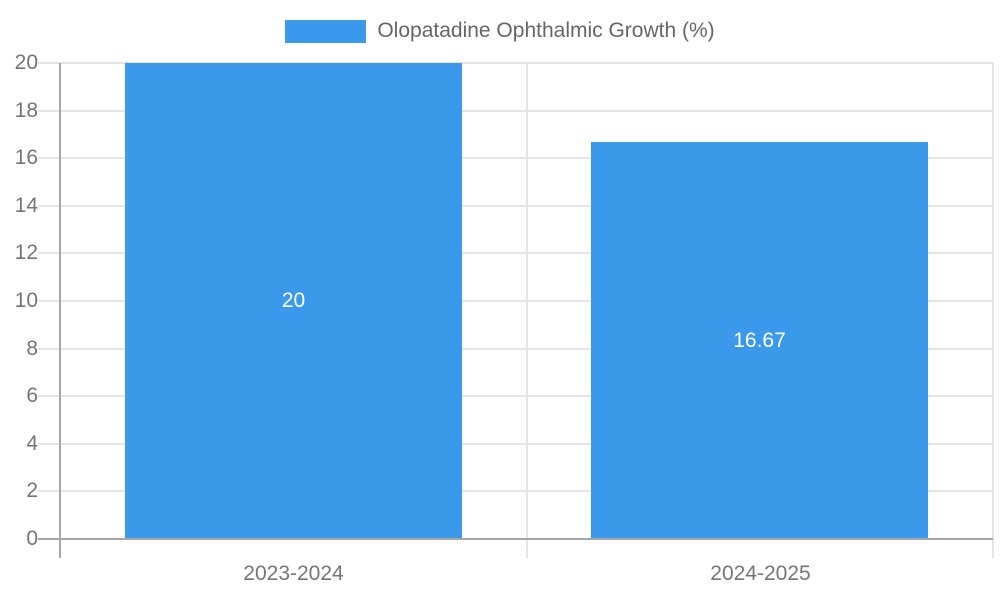 This screenshot has width=1000, height=600. I want to click on y-axis-tick-label: 14, so click(26, 205).